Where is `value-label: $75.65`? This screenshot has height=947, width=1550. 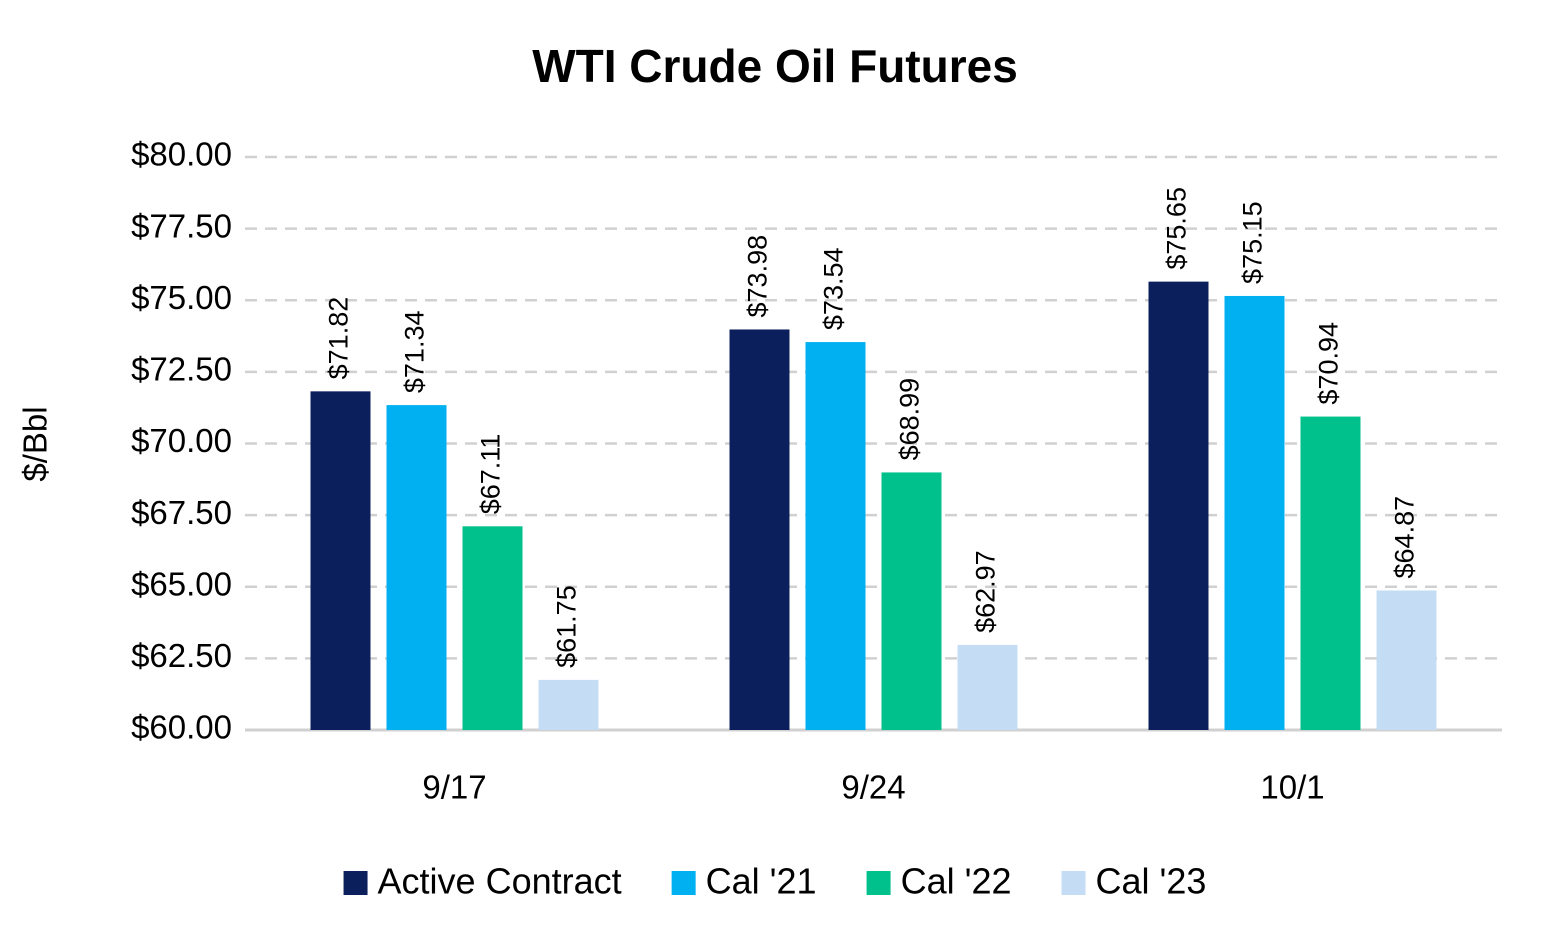 value-label: $75.65 is located at coordinates (1177, 228).